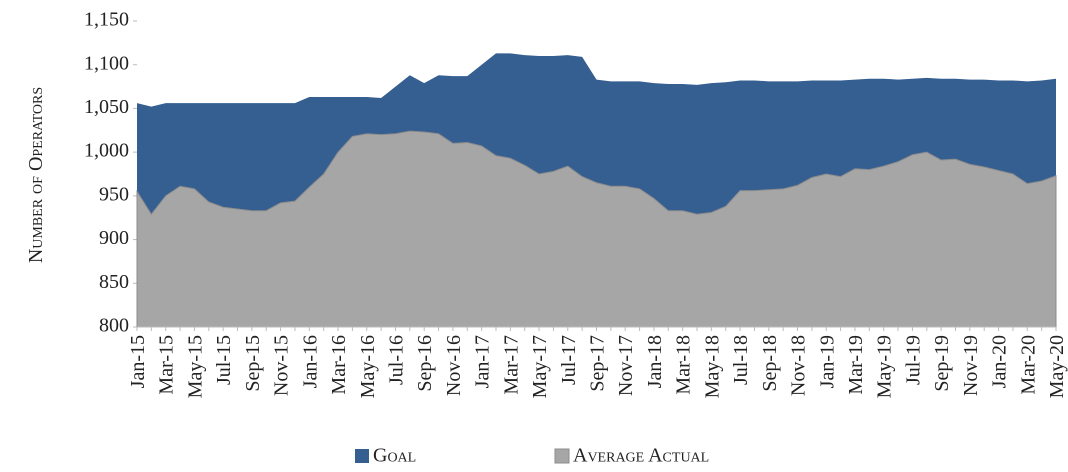  I want to click on x-tick-label: Nov-18, so click(799, 365).